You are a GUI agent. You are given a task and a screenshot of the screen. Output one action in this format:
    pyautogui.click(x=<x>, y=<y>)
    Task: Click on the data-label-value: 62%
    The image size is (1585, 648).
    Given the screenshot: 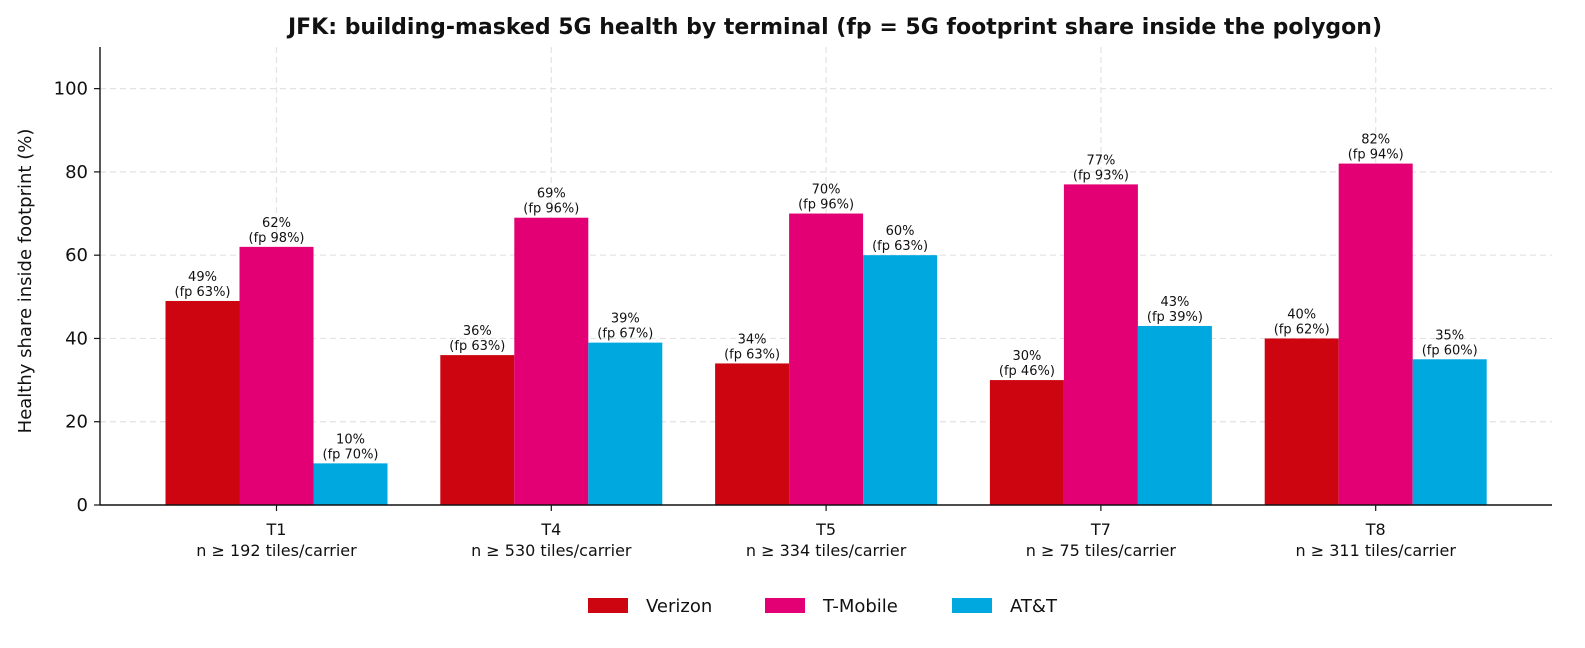 What is the action you would take?
    pyautogui.click(x=276, y=223)
    